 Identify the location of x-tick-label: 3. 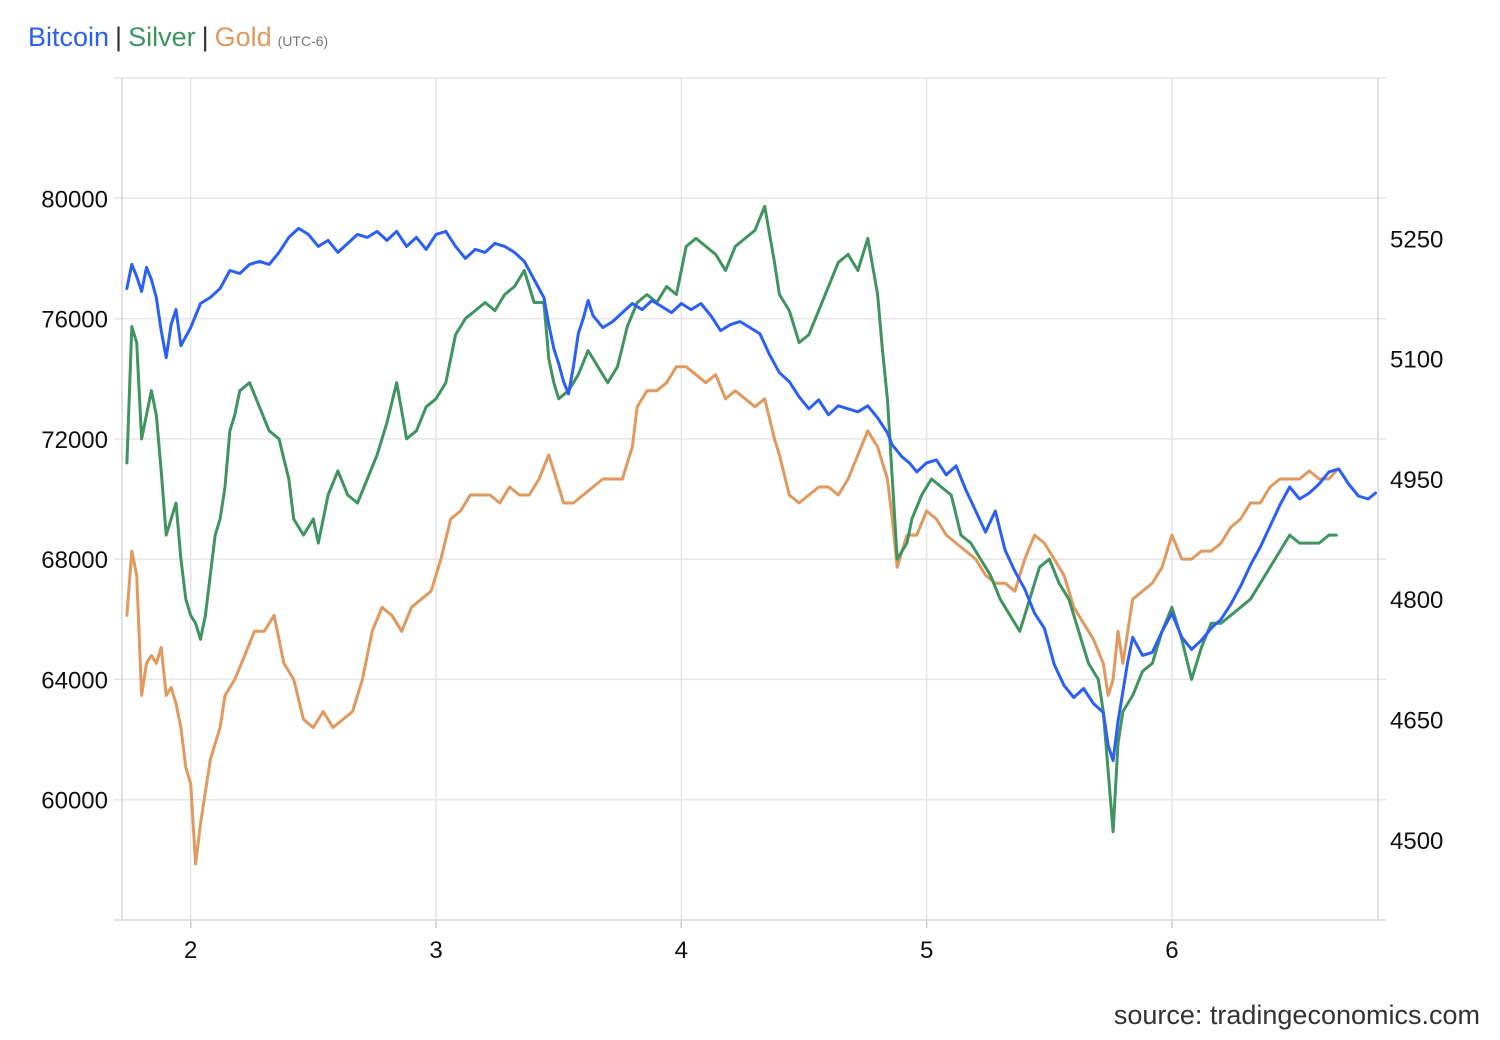
(435, 950).